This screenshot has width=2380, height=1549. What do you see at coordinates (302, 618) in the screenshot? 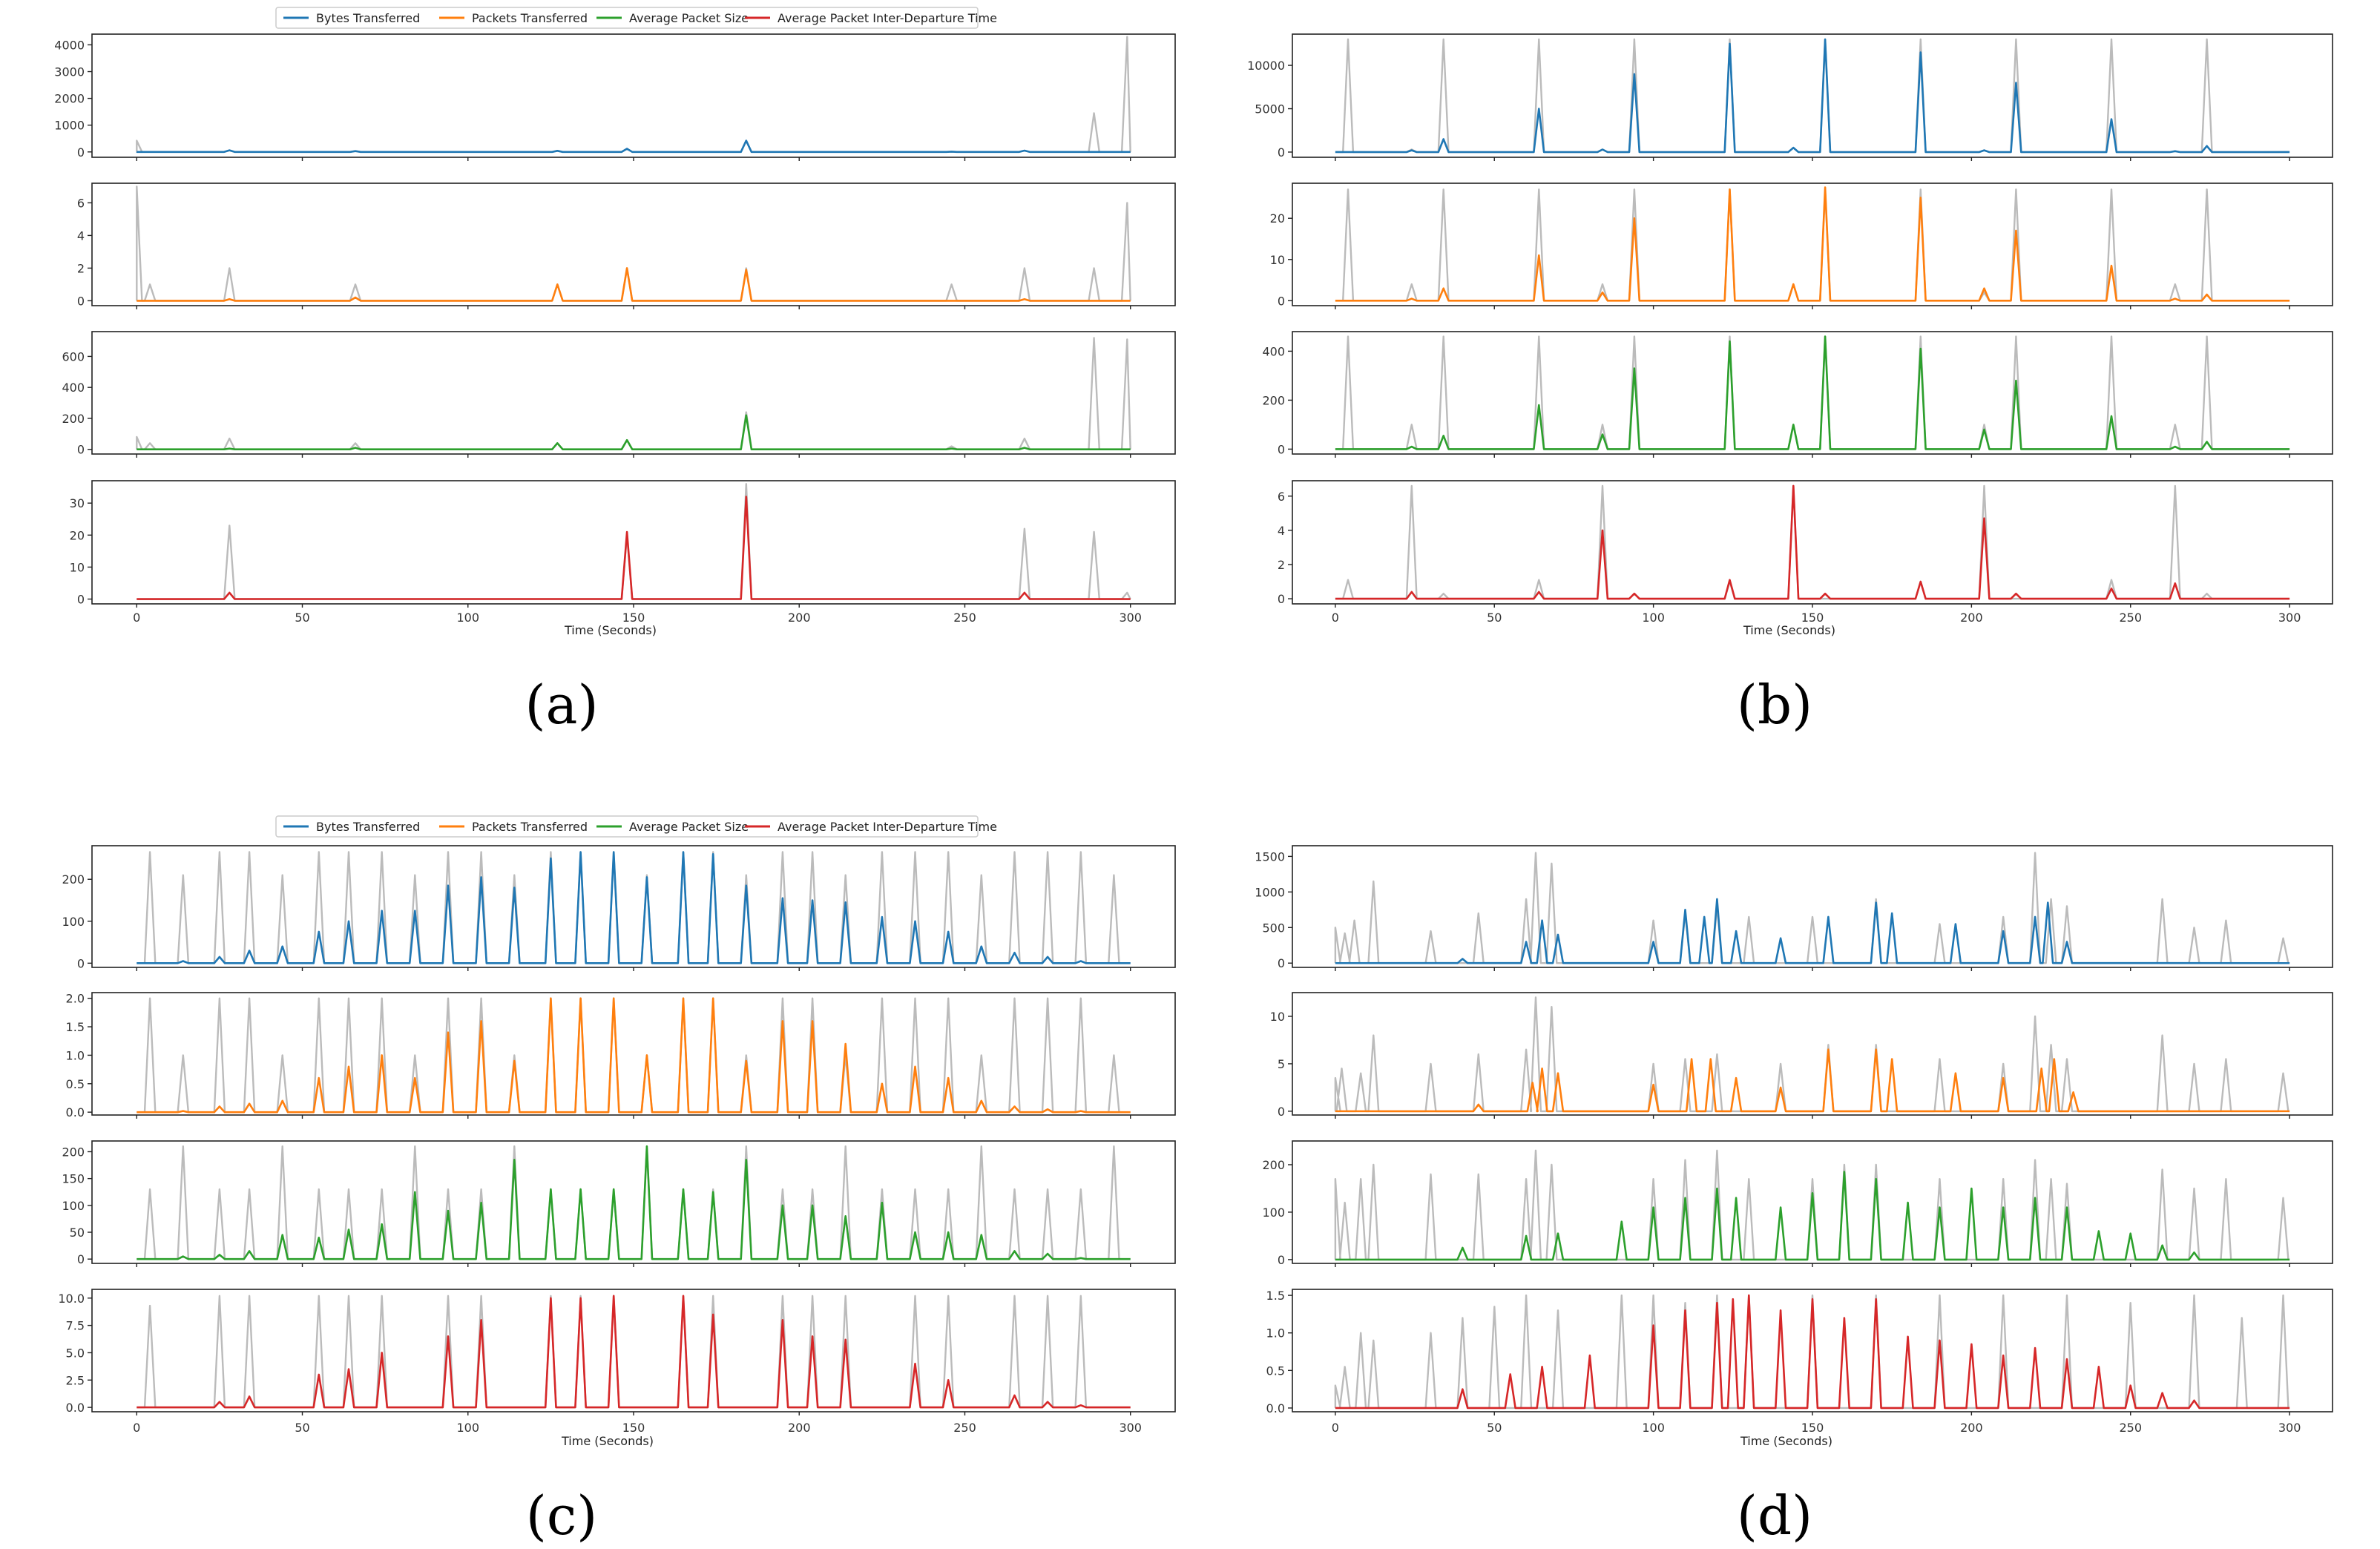
I see `x-tick-label-a-1: 50` at bounding box center [302, 618].